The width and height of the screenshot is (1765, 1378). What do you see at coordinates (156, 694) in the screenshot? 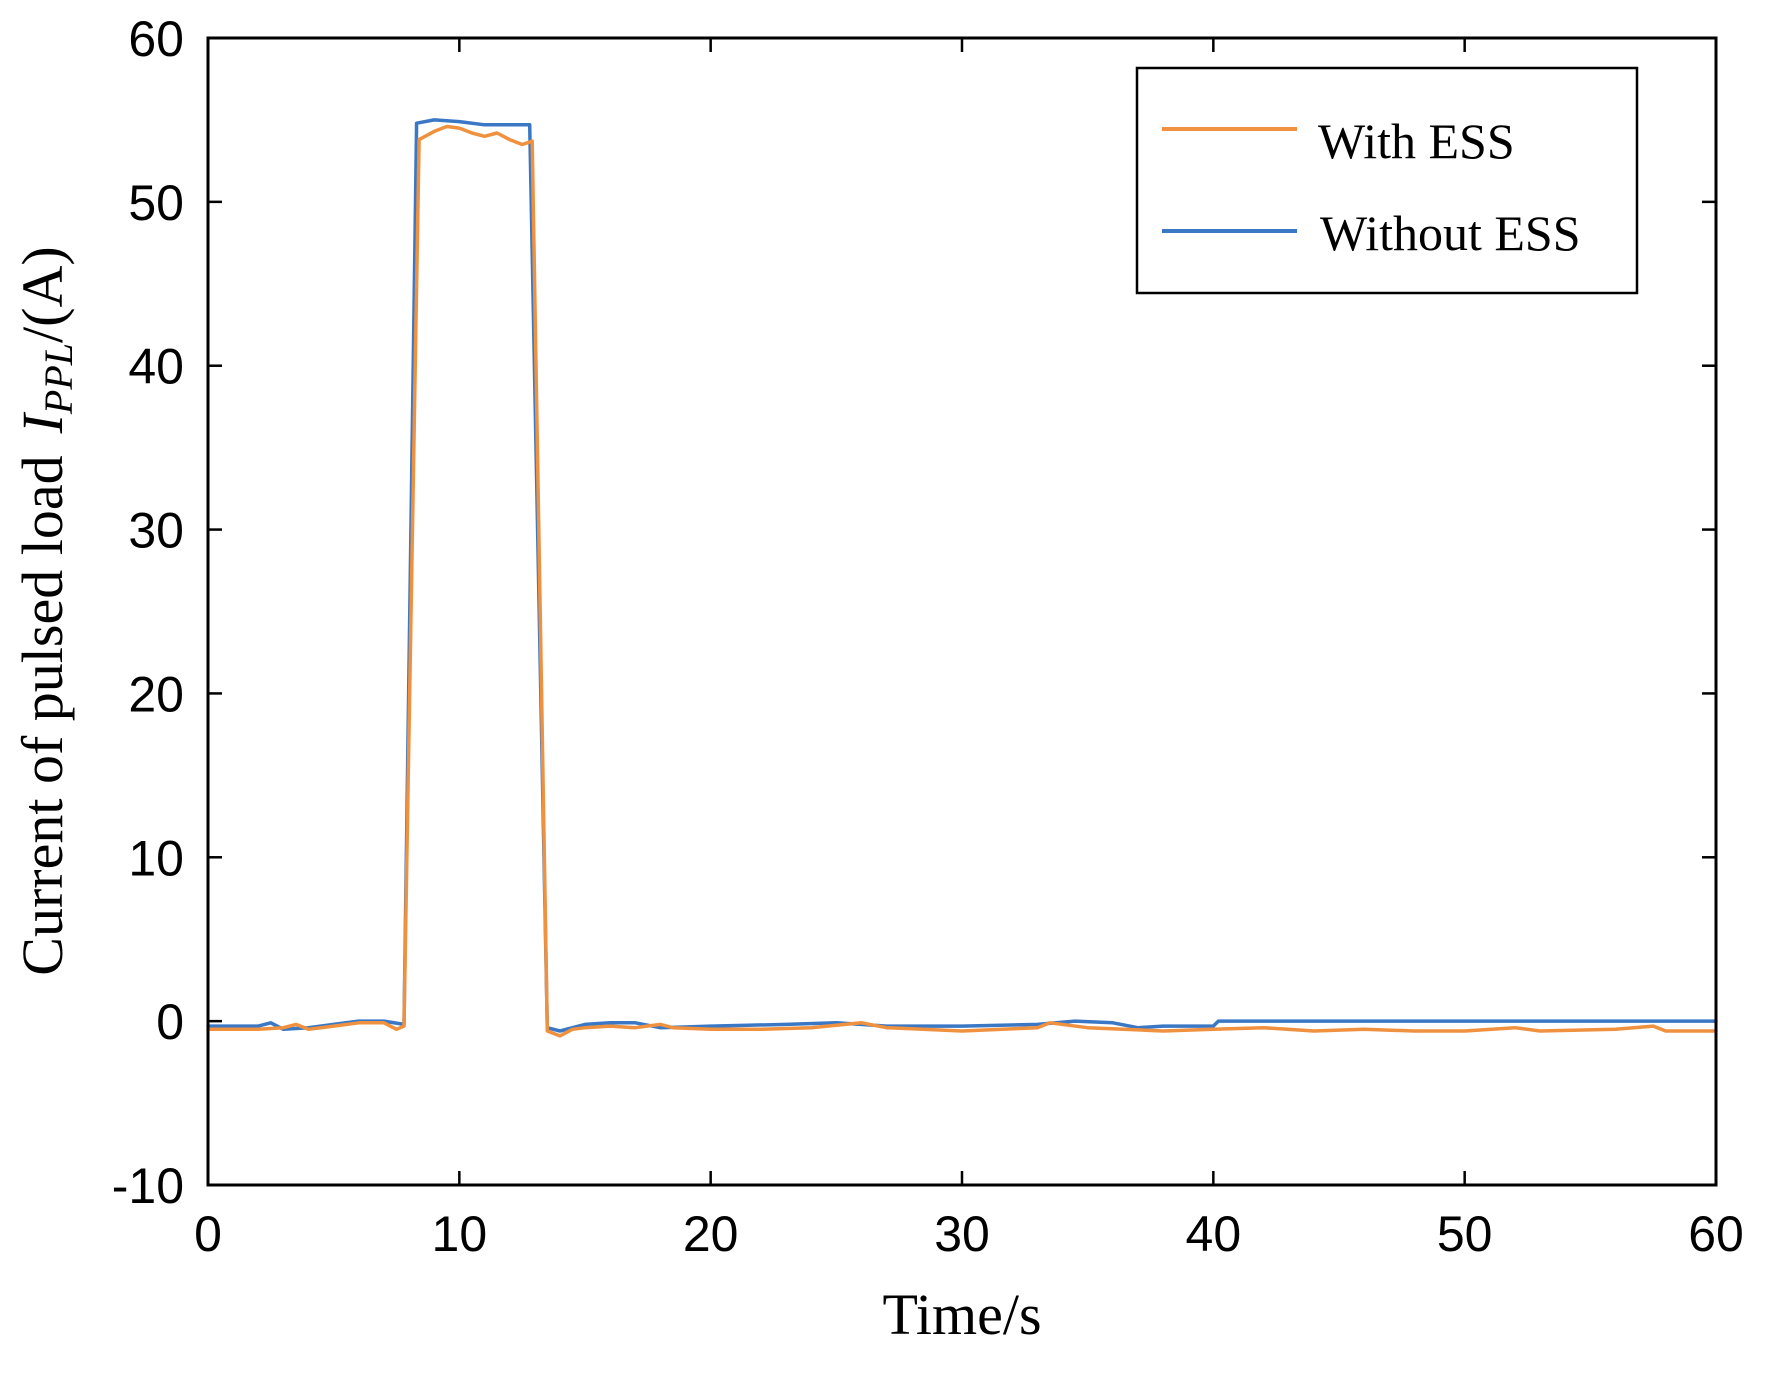
I see `y-tick-label-3: 20` at bounding box center [156, 694].